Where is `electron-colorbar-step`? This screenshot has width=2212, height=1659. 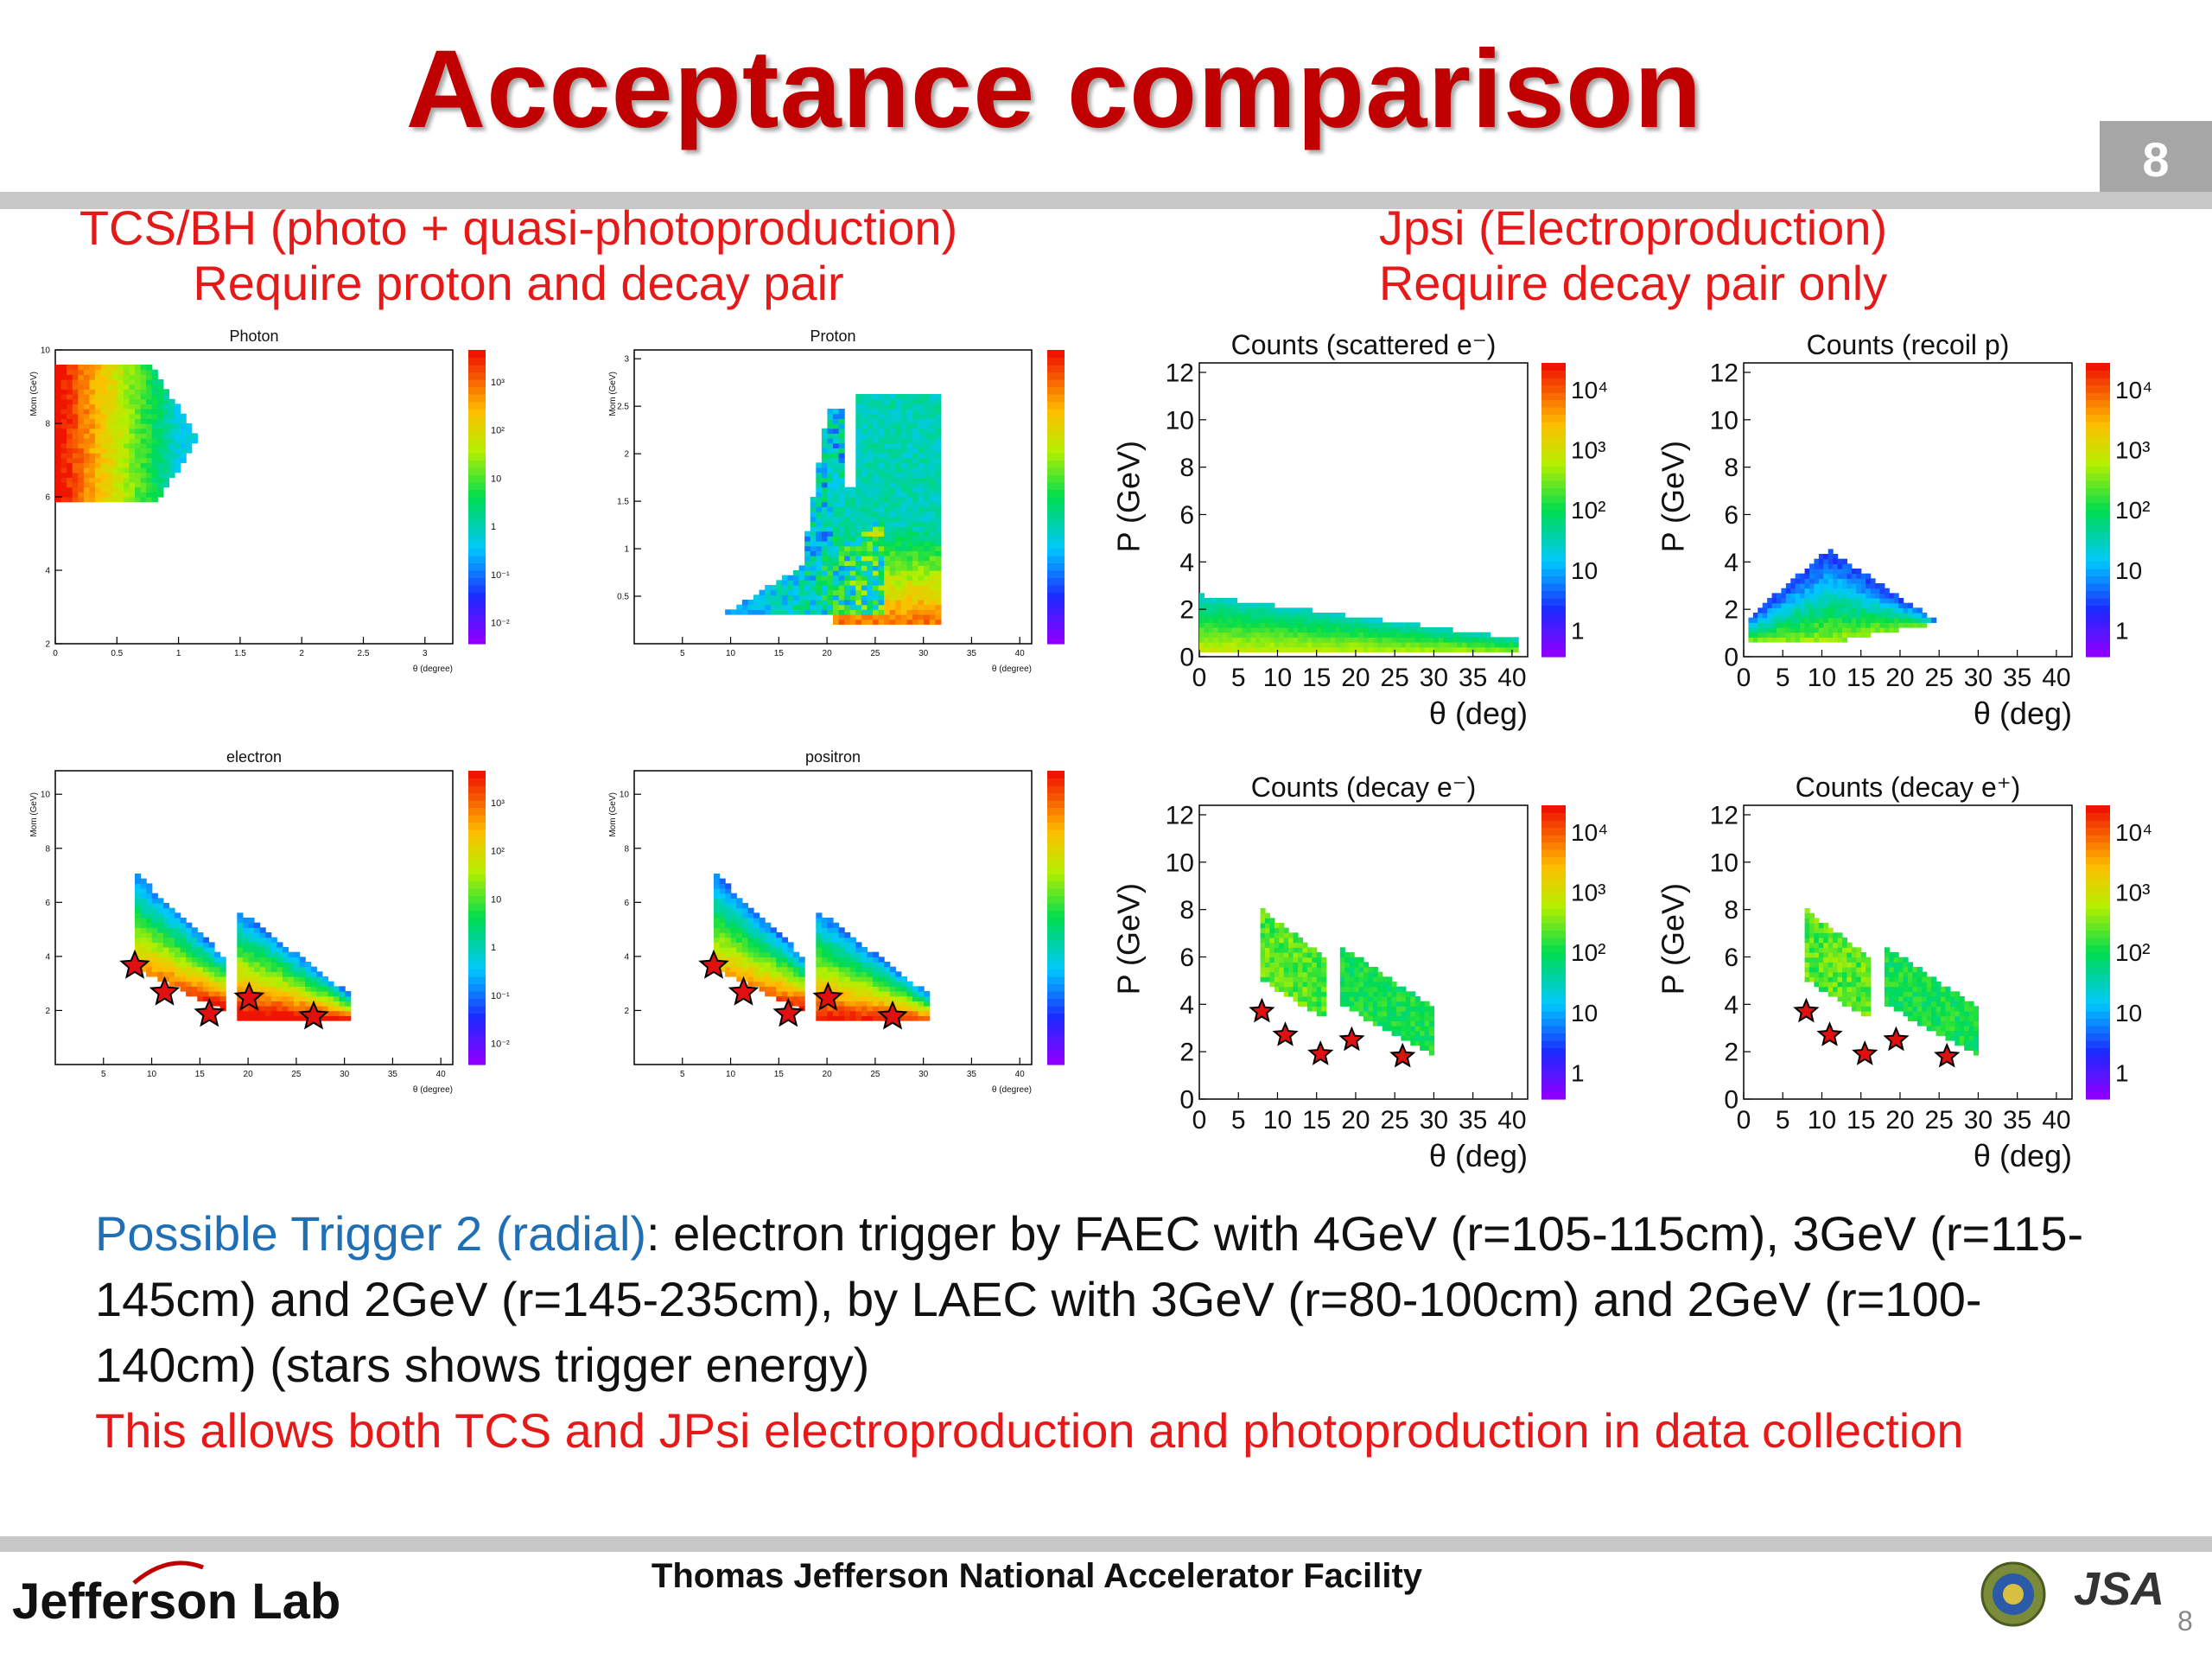
electron-colorbar-step is located at coordinates (477, 796).